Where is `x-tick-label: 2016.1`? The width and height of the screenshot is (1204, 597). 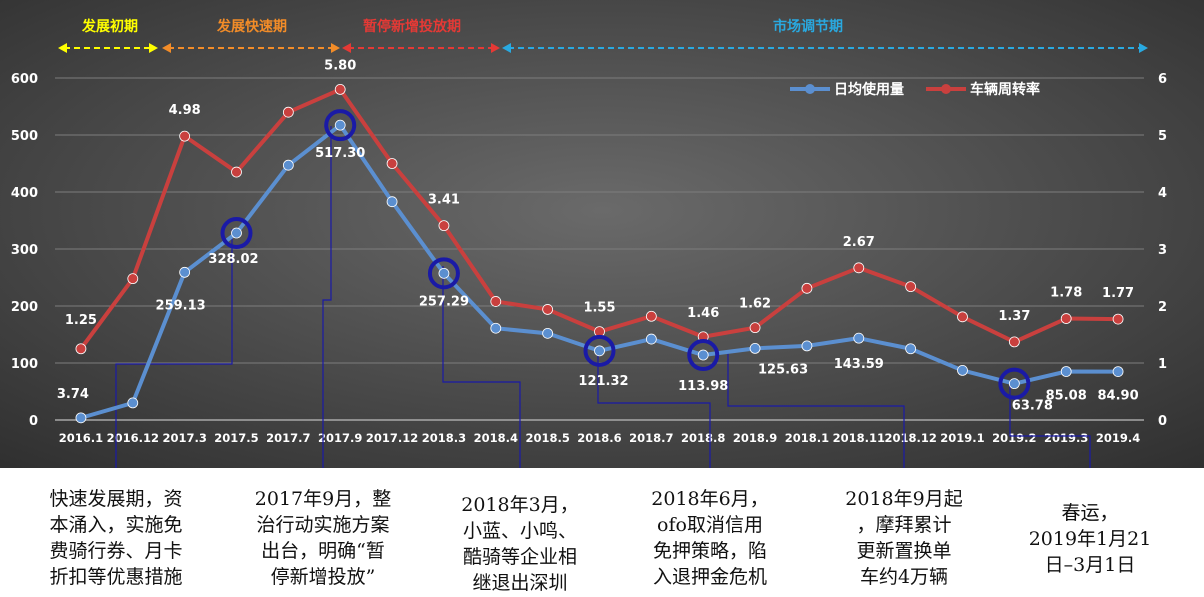 x-tick-label: 2016.1 is located at coordinates (81, 438).